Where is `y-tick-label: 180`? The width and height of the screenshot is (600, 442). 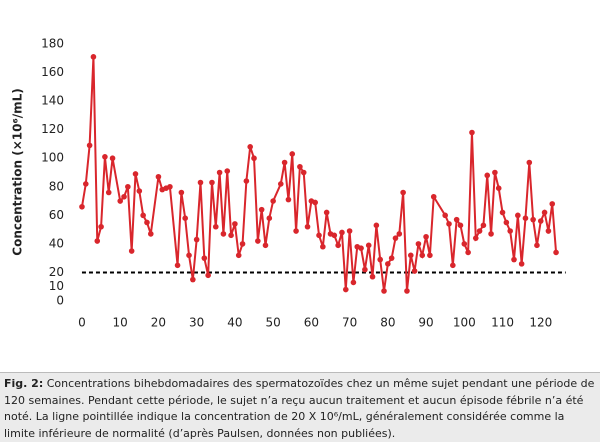 y-tick-label: 180 is located at coordinates (52, 44).